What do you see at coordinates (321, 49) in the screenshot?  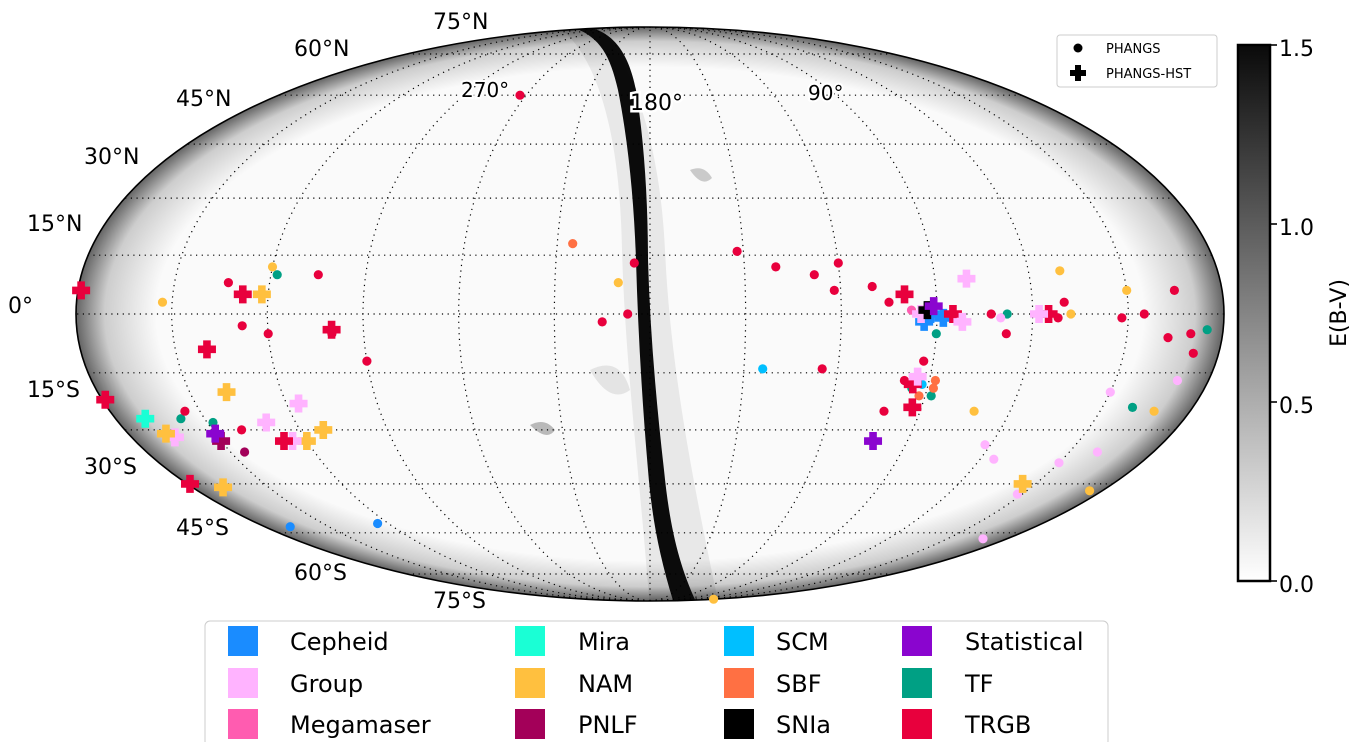 I see `lat-label-60n: 60°N` at bounding box center [321, 49].